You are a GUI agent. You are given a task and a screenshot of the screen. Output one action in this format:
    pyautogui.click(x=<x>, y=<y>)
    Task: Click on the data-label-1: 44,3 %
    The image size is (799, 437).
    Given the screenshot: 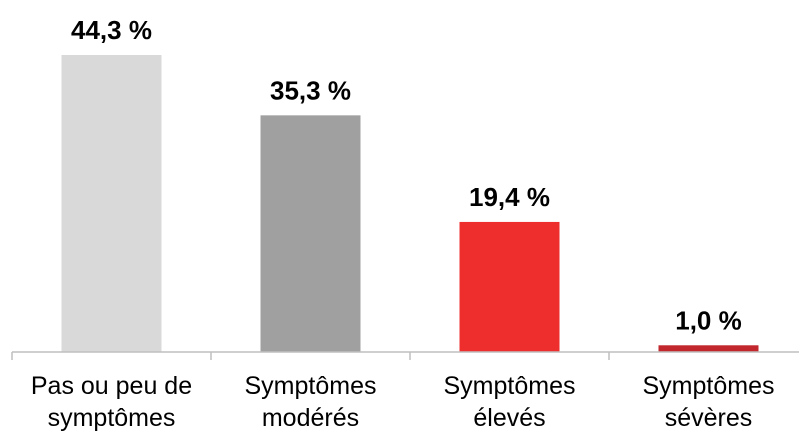 What is the action you would take?
    pyautogui.click(x=111, y=30)
    